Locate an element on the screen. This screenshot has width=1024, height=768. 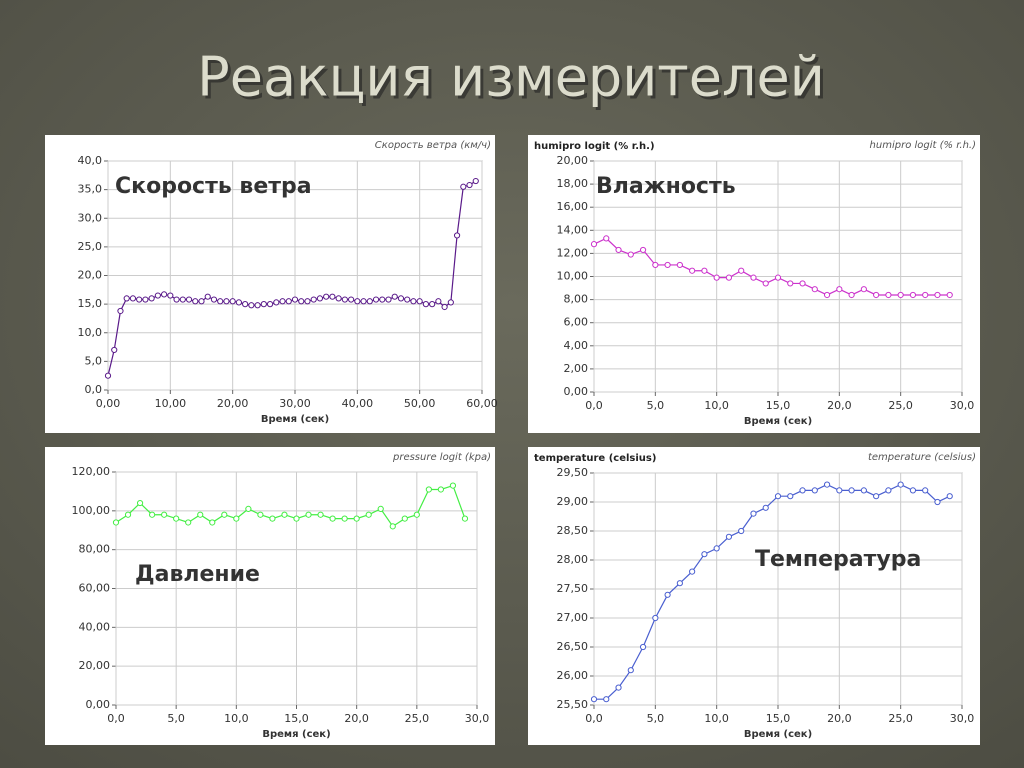
y-tick-label: 14,00 is located at coordinates (573, 229).